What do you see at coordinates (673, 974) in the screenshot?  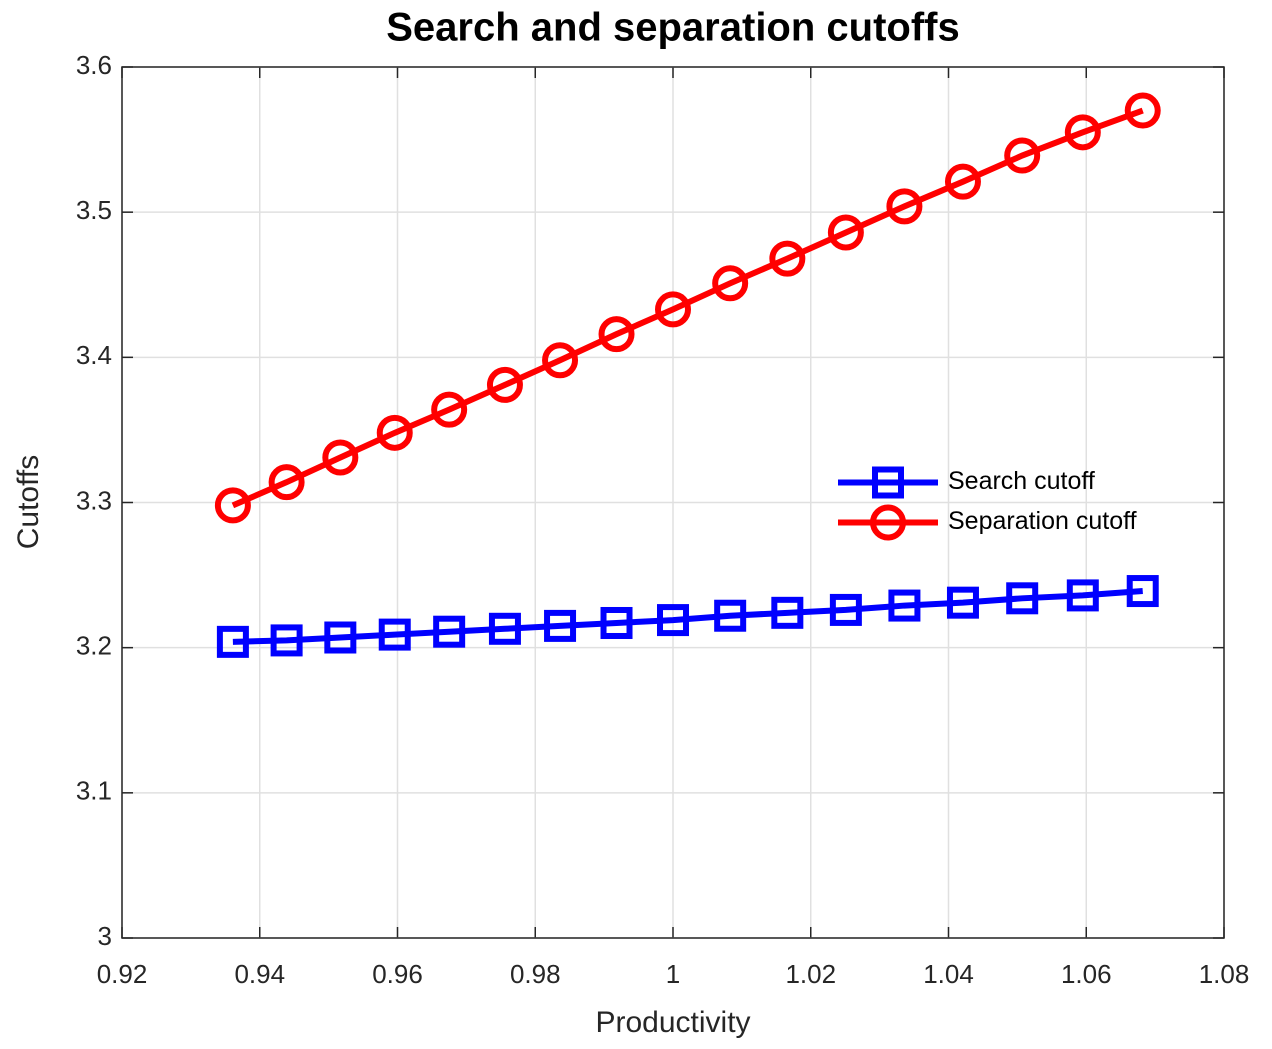 I see `x-tick-label: 1` at bounding box center [673, 974].